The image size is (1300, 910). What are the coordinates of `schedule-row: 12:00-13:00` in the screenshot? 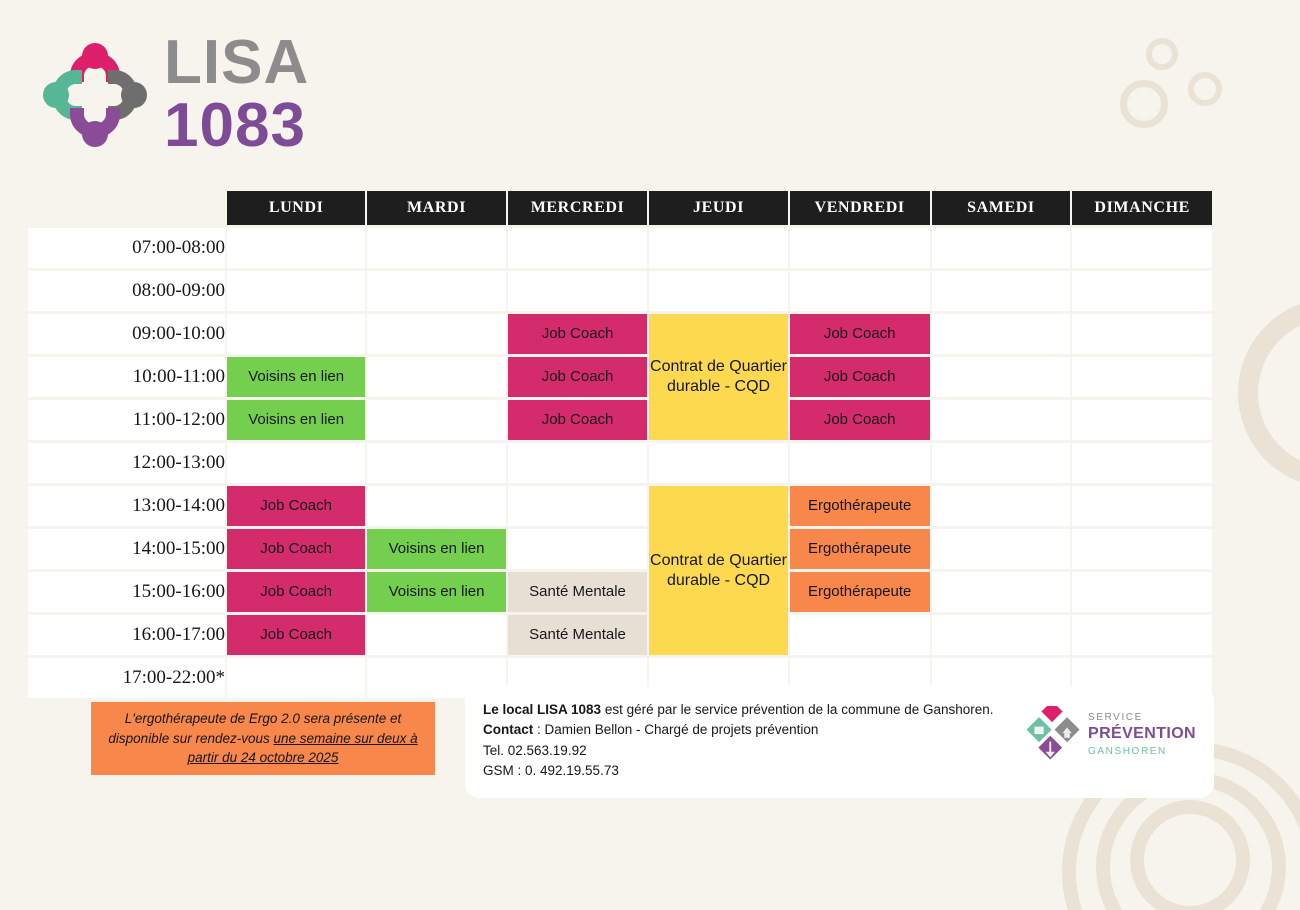 It's located at (620, 463).